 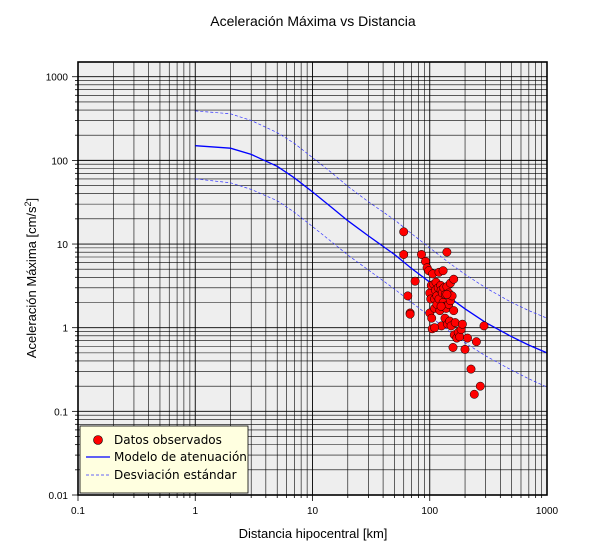 What do you see at coordinates (547, 511) in the screenshot?
I see `x-tick-label: 1000` at bounding box center [547, 511].